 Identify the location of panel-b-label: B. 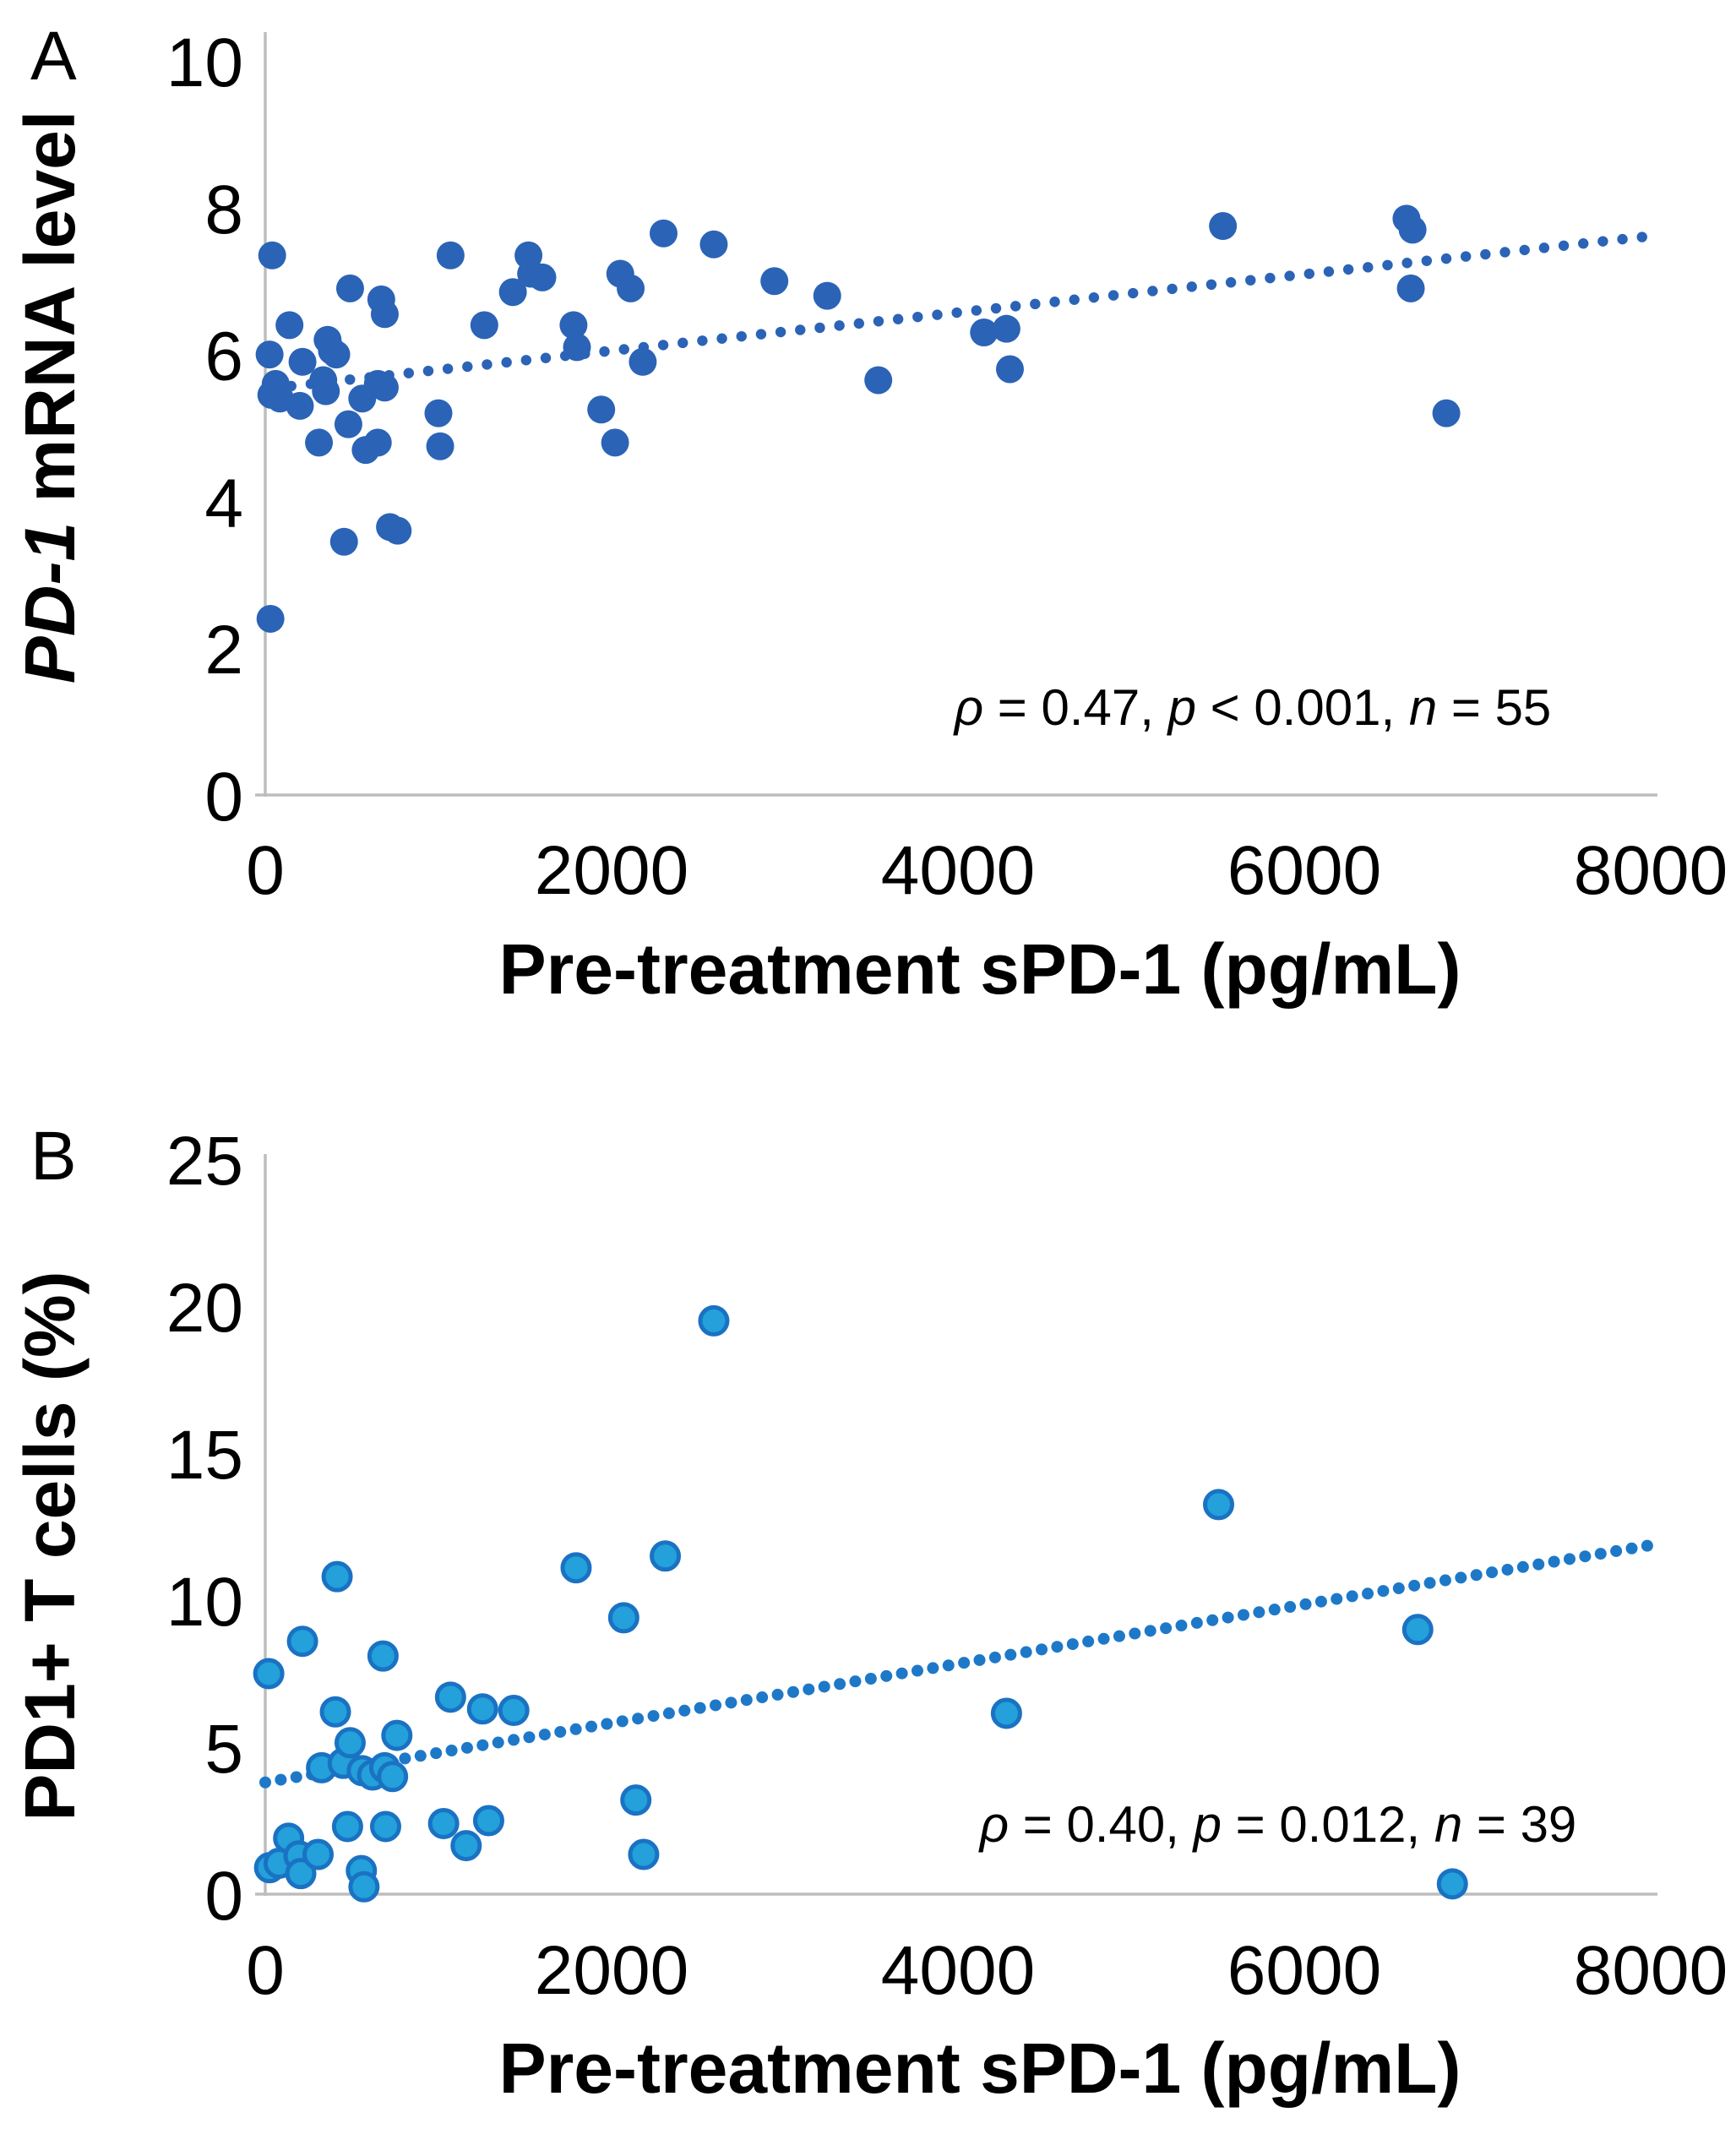
(53, 1156).